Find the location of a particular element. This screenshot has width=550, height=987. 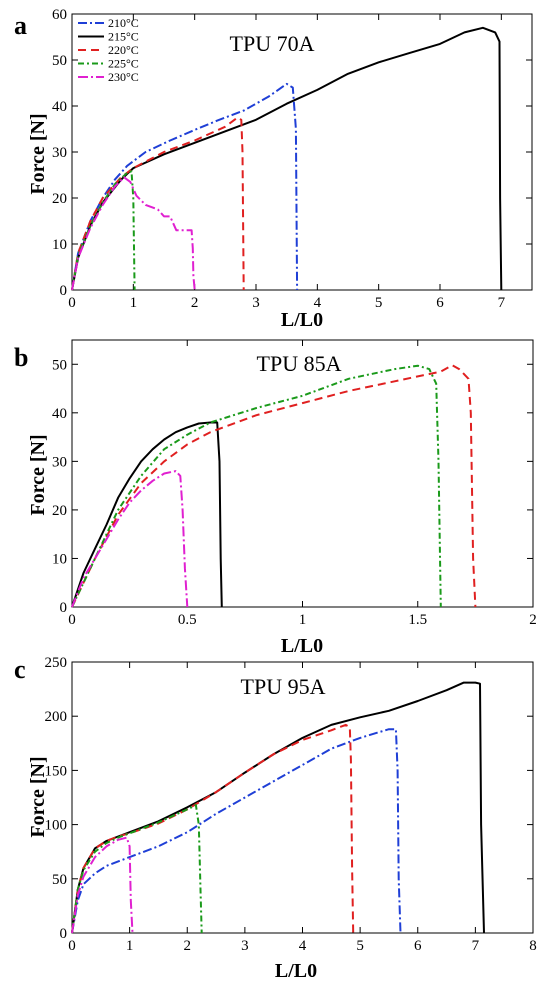

y-axis-label-a: Force [N] is located at coordinates (38, 153).